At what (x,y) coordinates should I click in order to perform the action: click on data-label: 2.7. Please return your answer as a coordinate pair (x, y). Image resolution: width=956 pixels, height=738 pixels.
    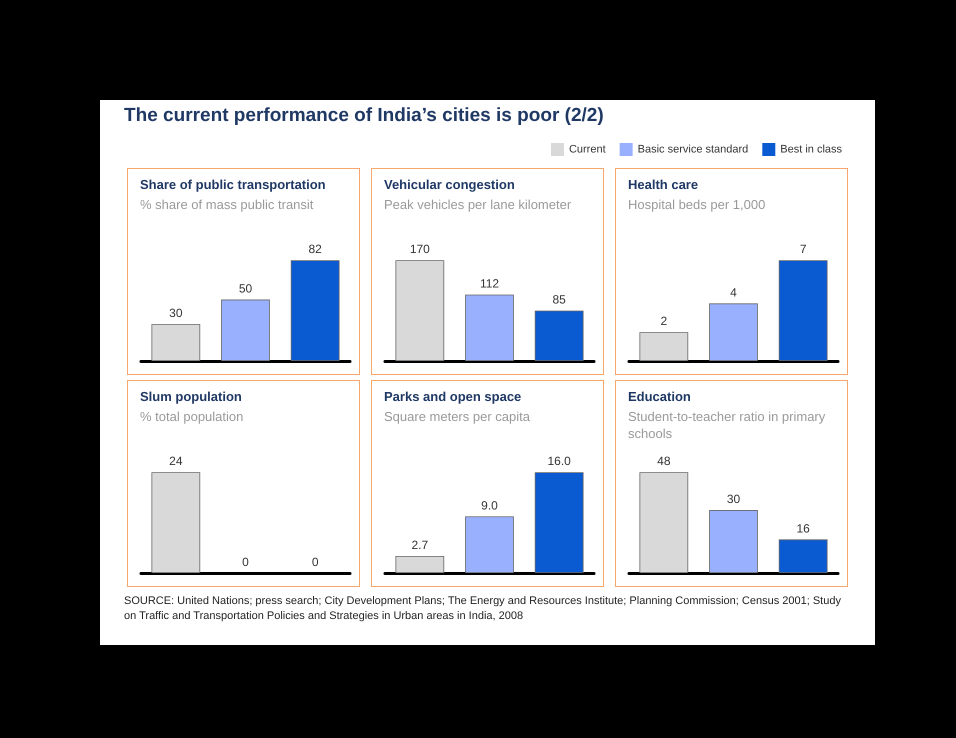
    Looking at the image, I should click on (419, 545).